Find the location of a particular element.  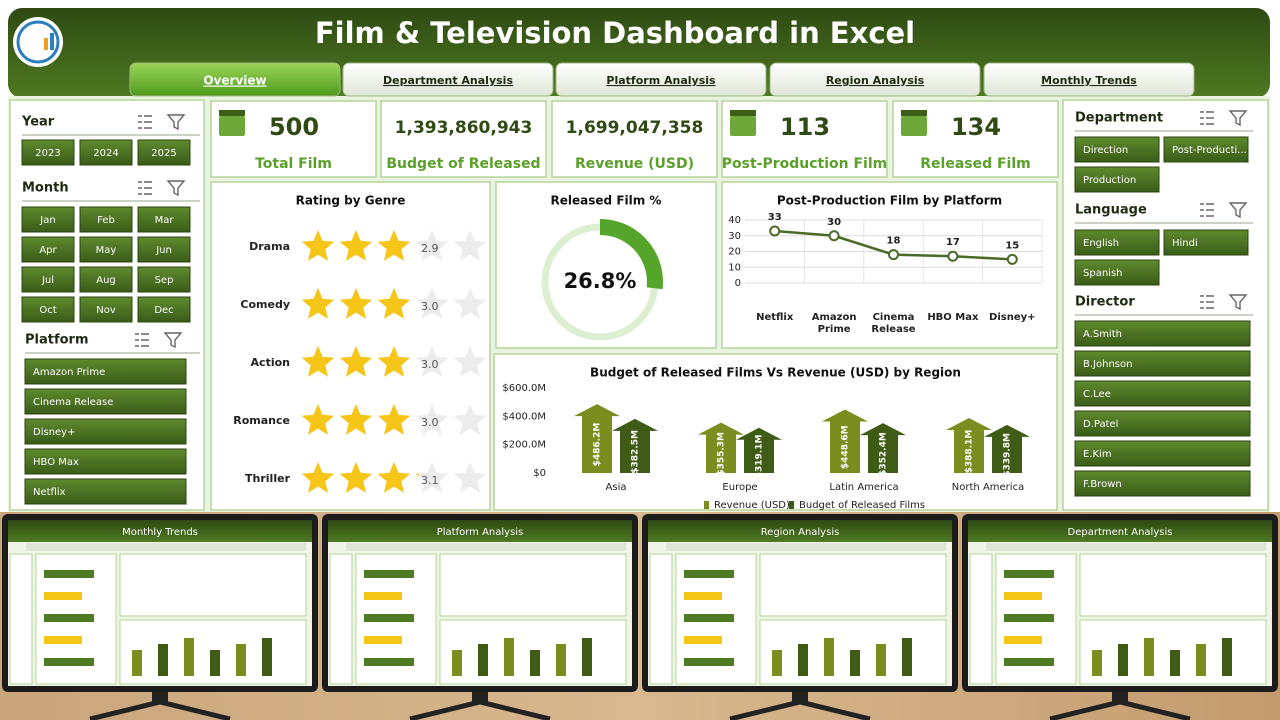

slicer-button-label: 2025 is located at coordinates (163, 153).